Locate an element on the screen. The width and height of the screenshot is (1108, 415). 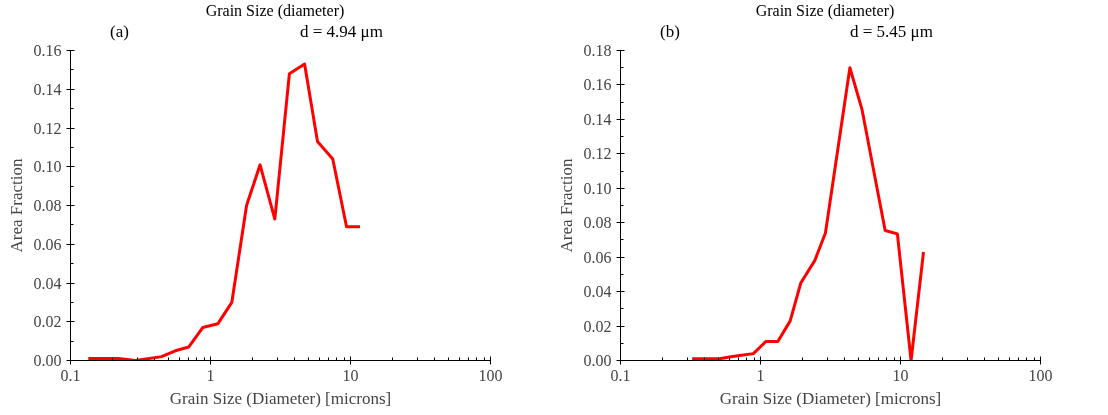
text: d = 5.45 μm is located at coordinates (891, 32).